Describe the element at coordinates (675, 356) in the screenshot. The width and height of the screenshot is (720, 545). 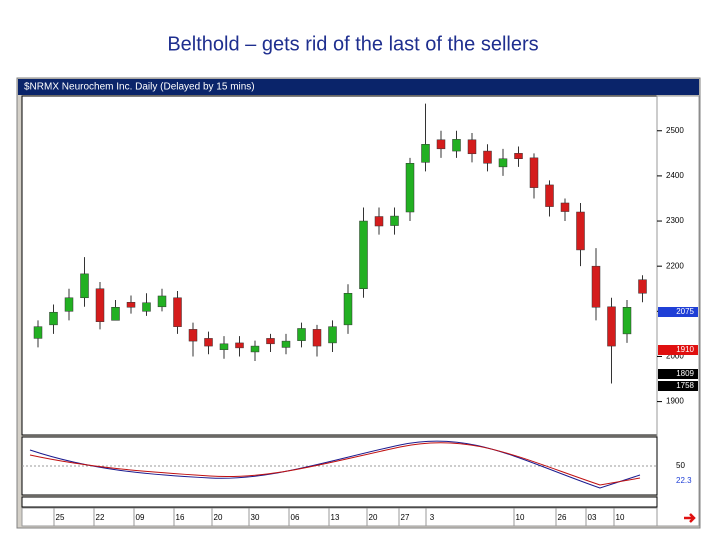
I see `y-tick-label: 2000` at that location.